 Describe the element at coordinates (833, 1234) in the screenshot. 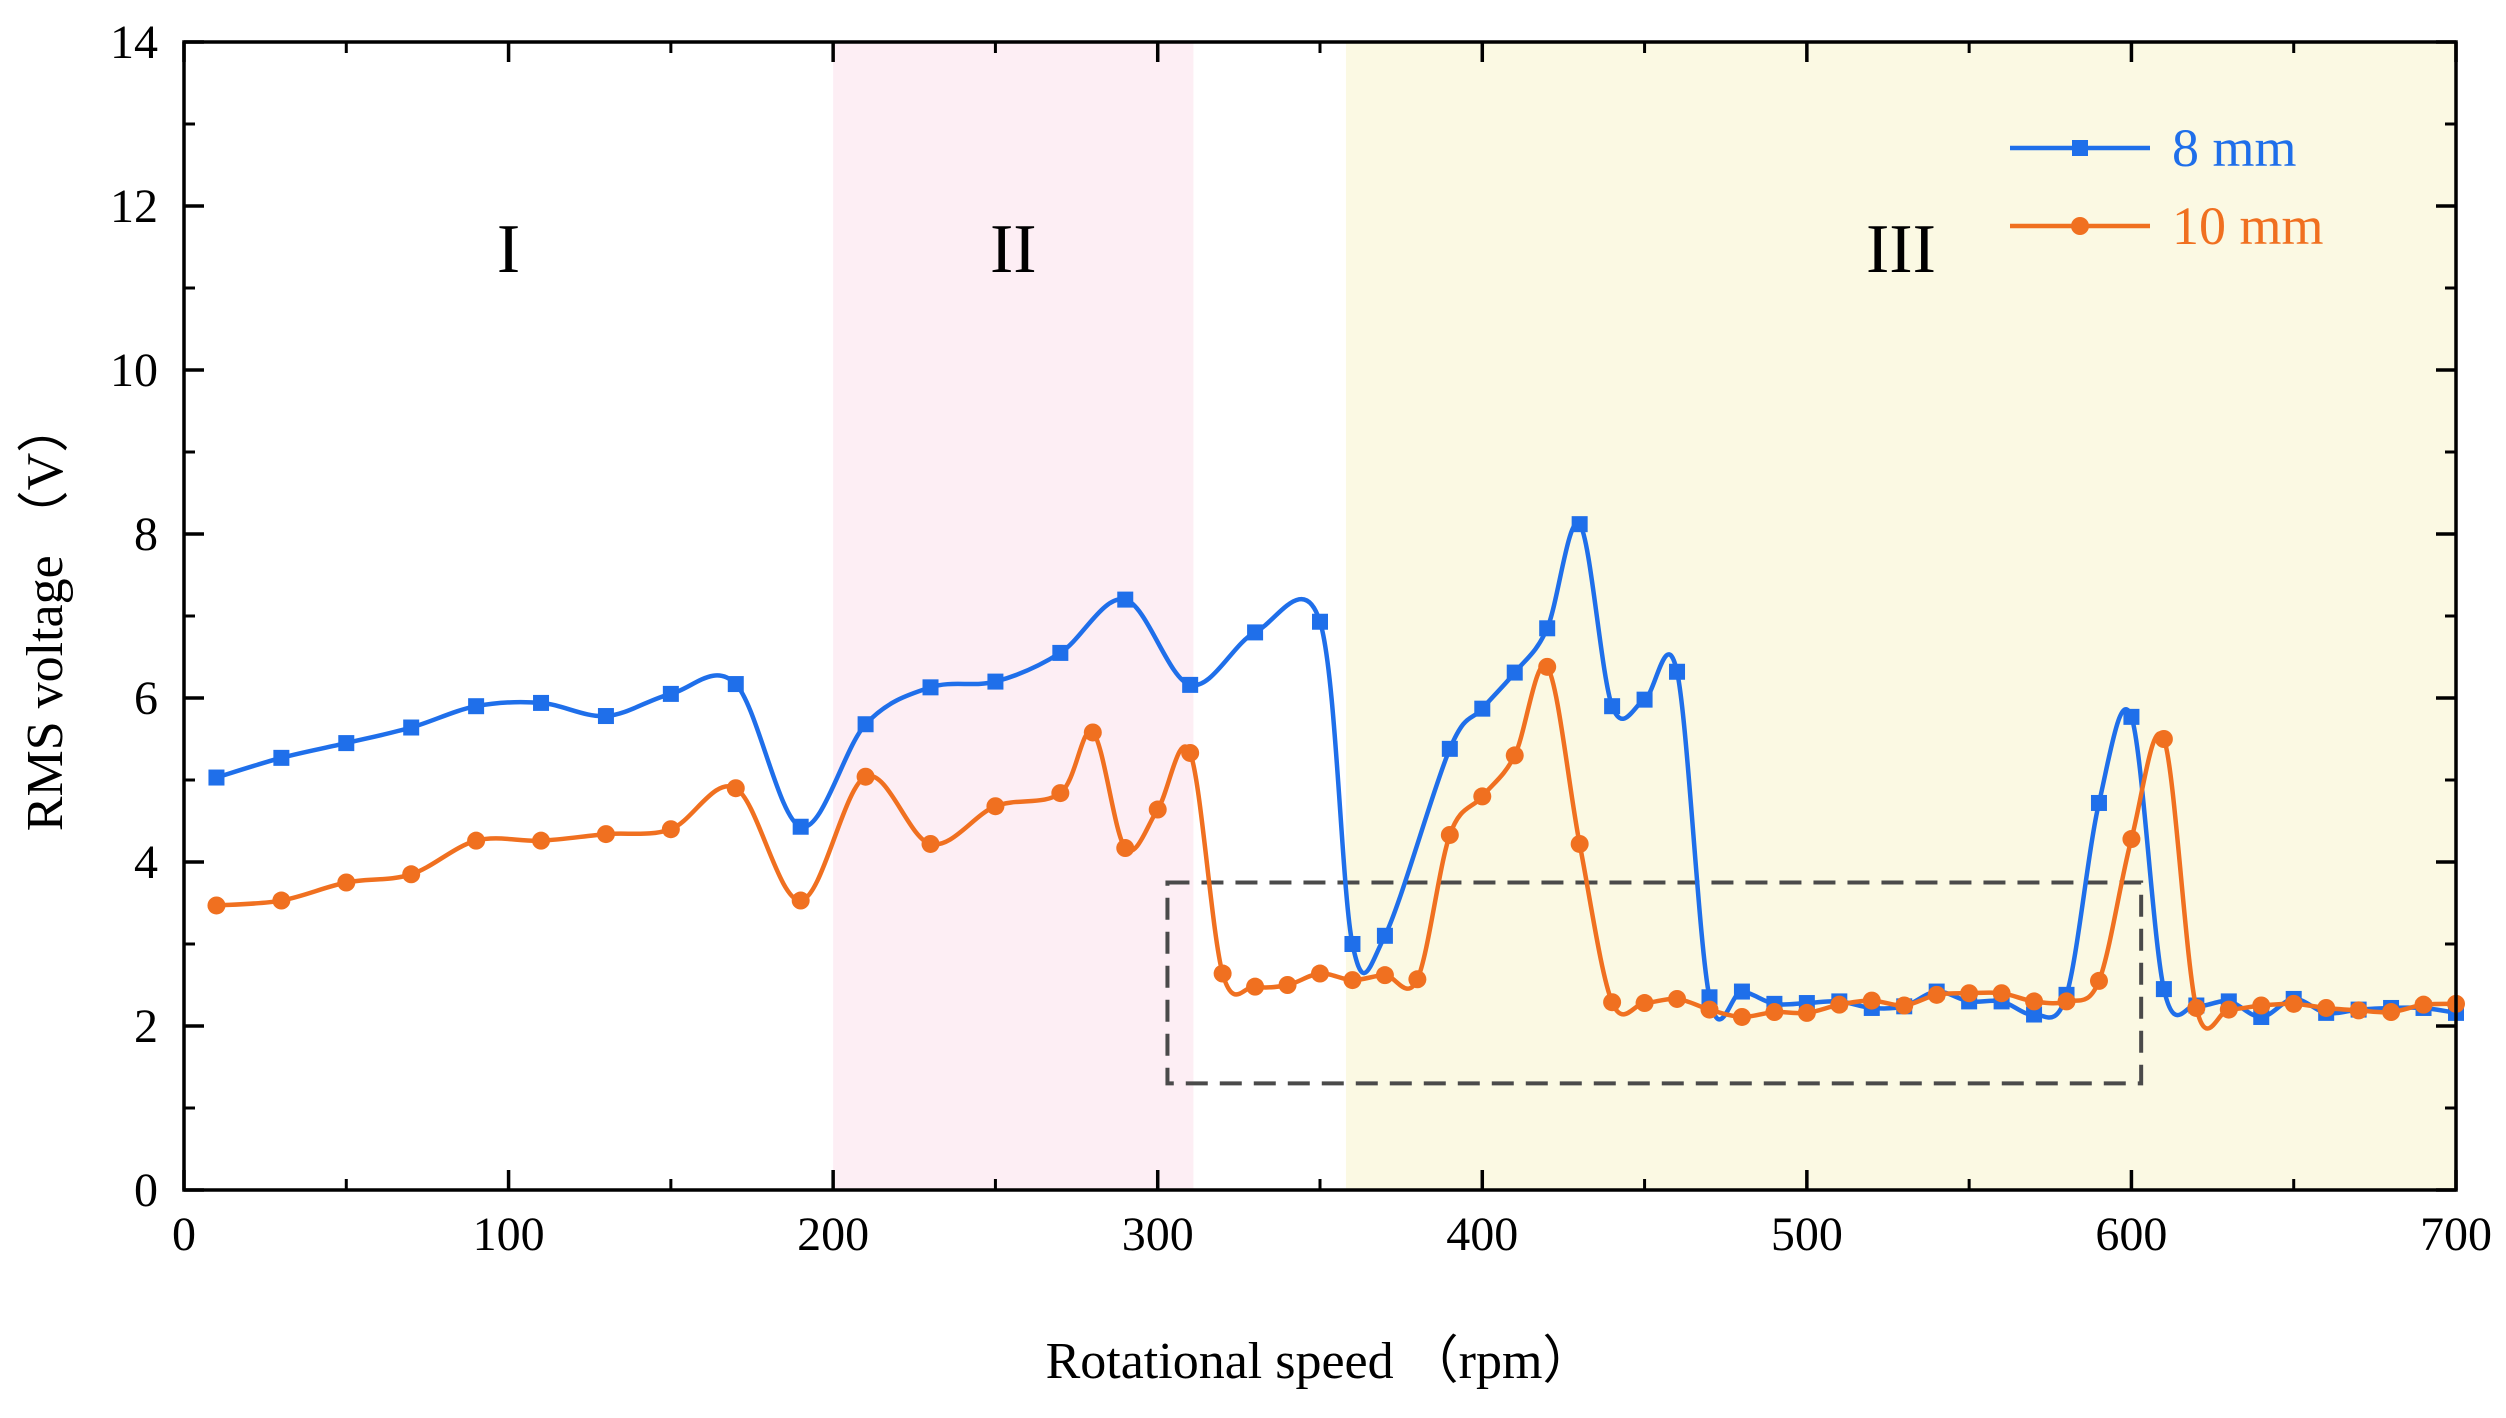

I see `x-tick-label: 200` at that location.